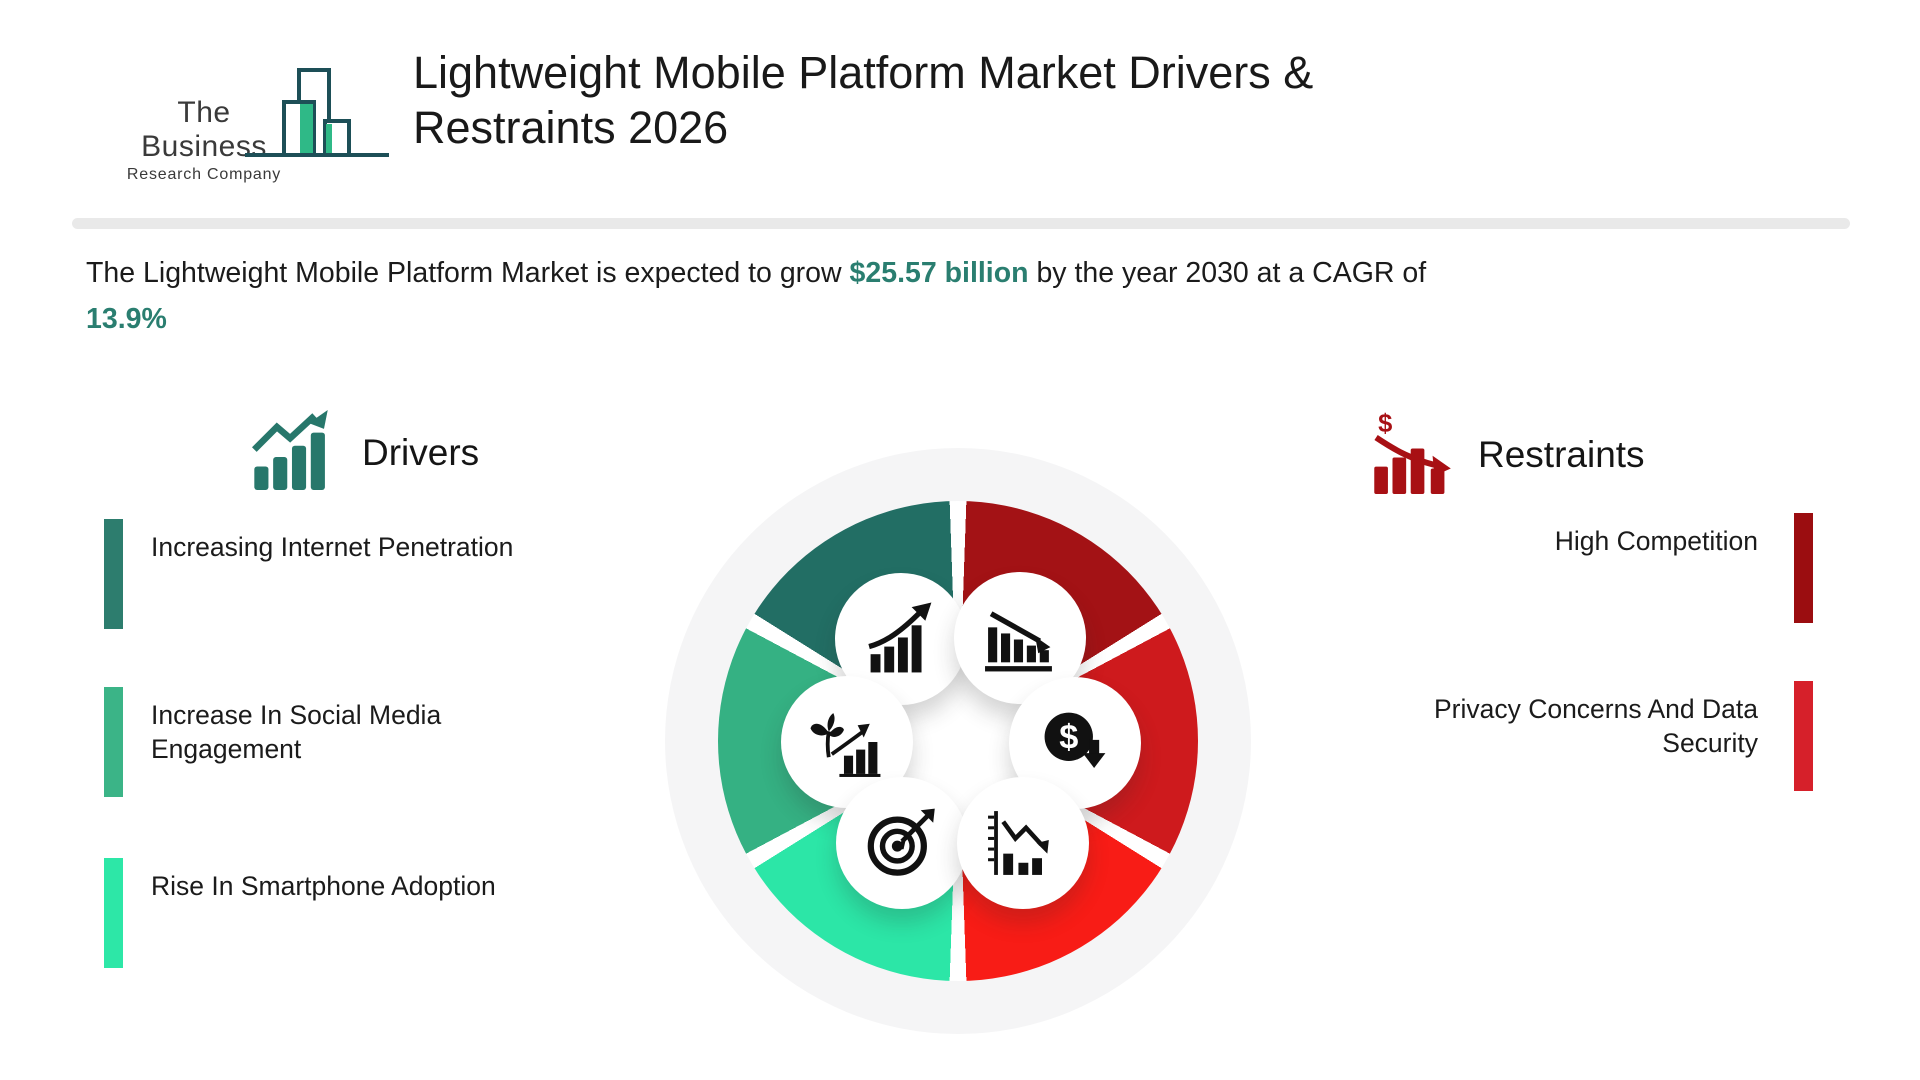 The height and width of the screenshot is (1080, 1920). What do you see at coordinates (902, 843) in the screenshot?
I see `target-arrow-icon` at bounding box center [902, 843].